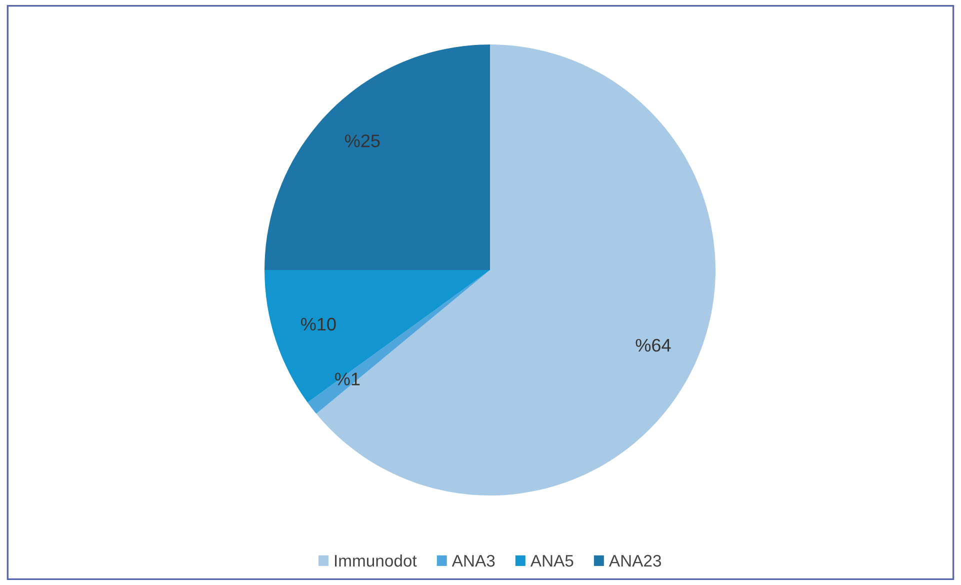 The width and height of the screenshot is (961, 585). I want to click on legend-label: ANA23, so click(635, 560).